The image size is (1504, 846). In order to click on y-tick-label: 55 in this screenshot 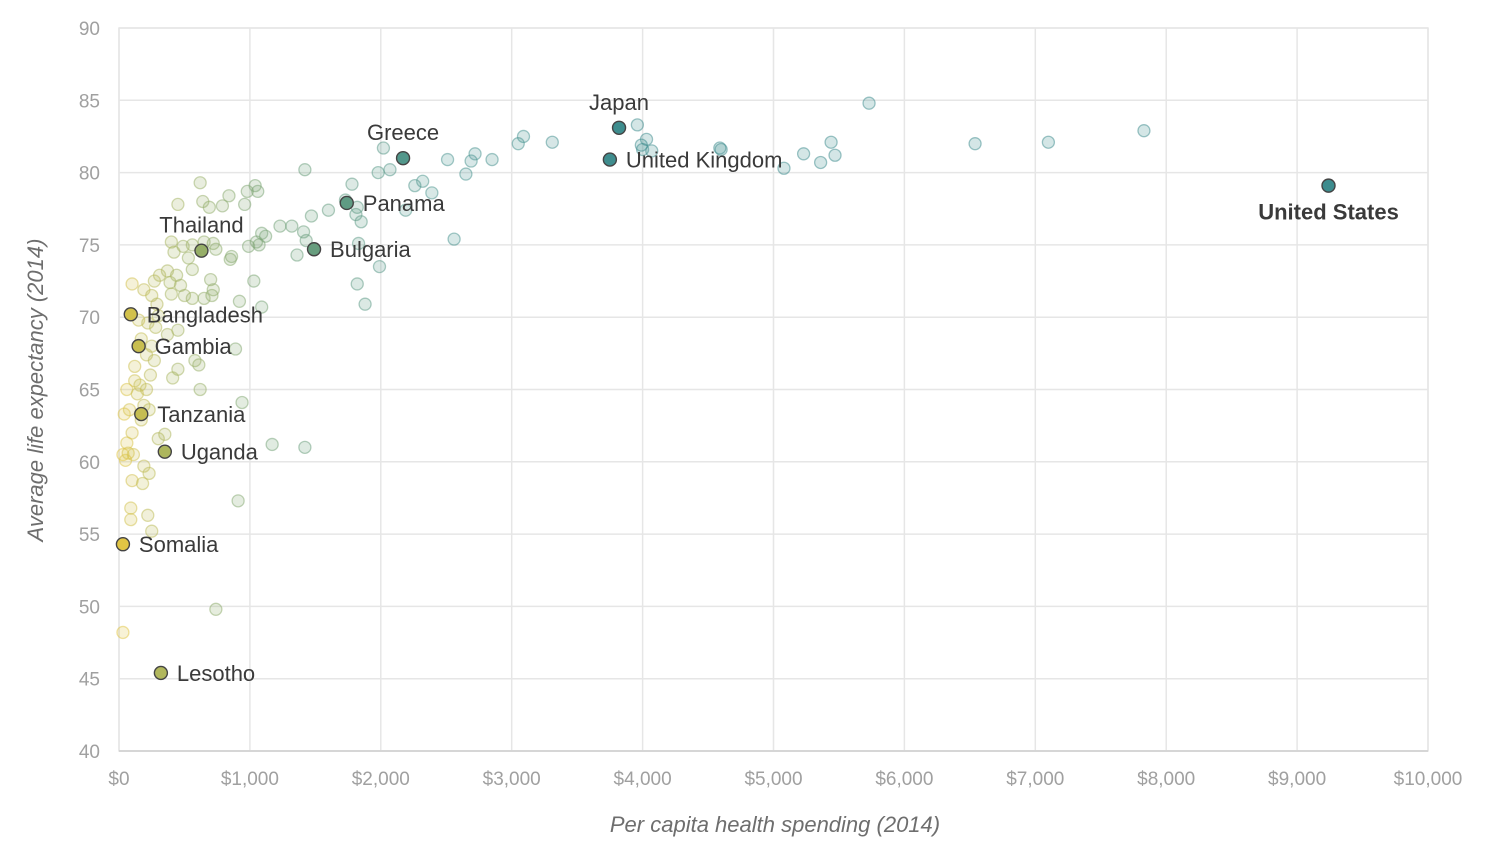, I will do `click(89, 535)`.